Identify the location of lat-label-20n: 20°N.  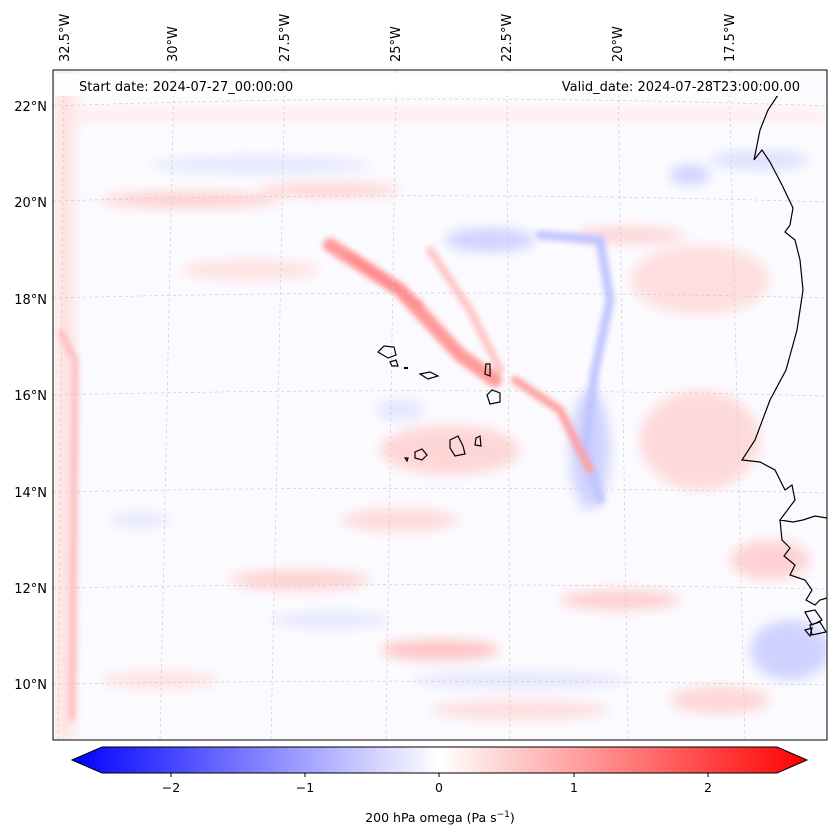
(30, 203).